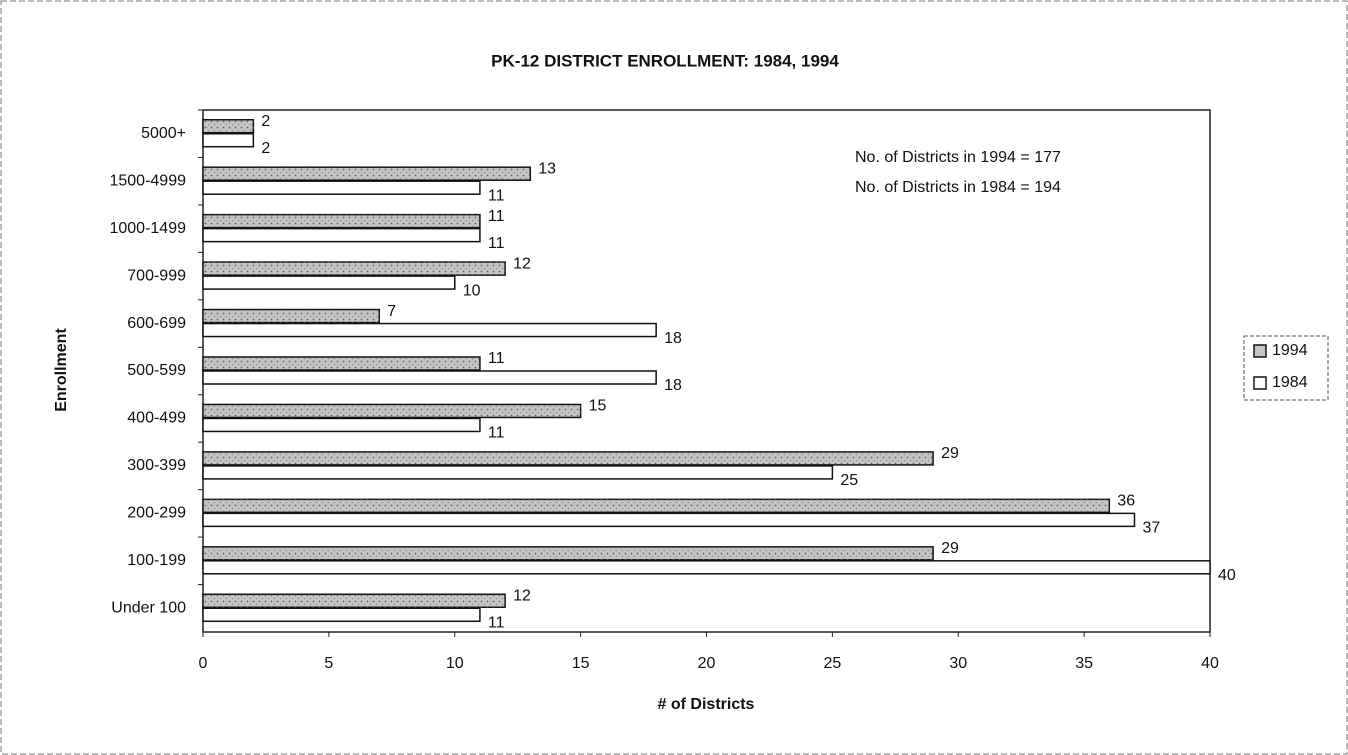 Image resolution: width=1348 pixels, height=755 pixels. I want to click on data-label: 7, so click(391, 311).